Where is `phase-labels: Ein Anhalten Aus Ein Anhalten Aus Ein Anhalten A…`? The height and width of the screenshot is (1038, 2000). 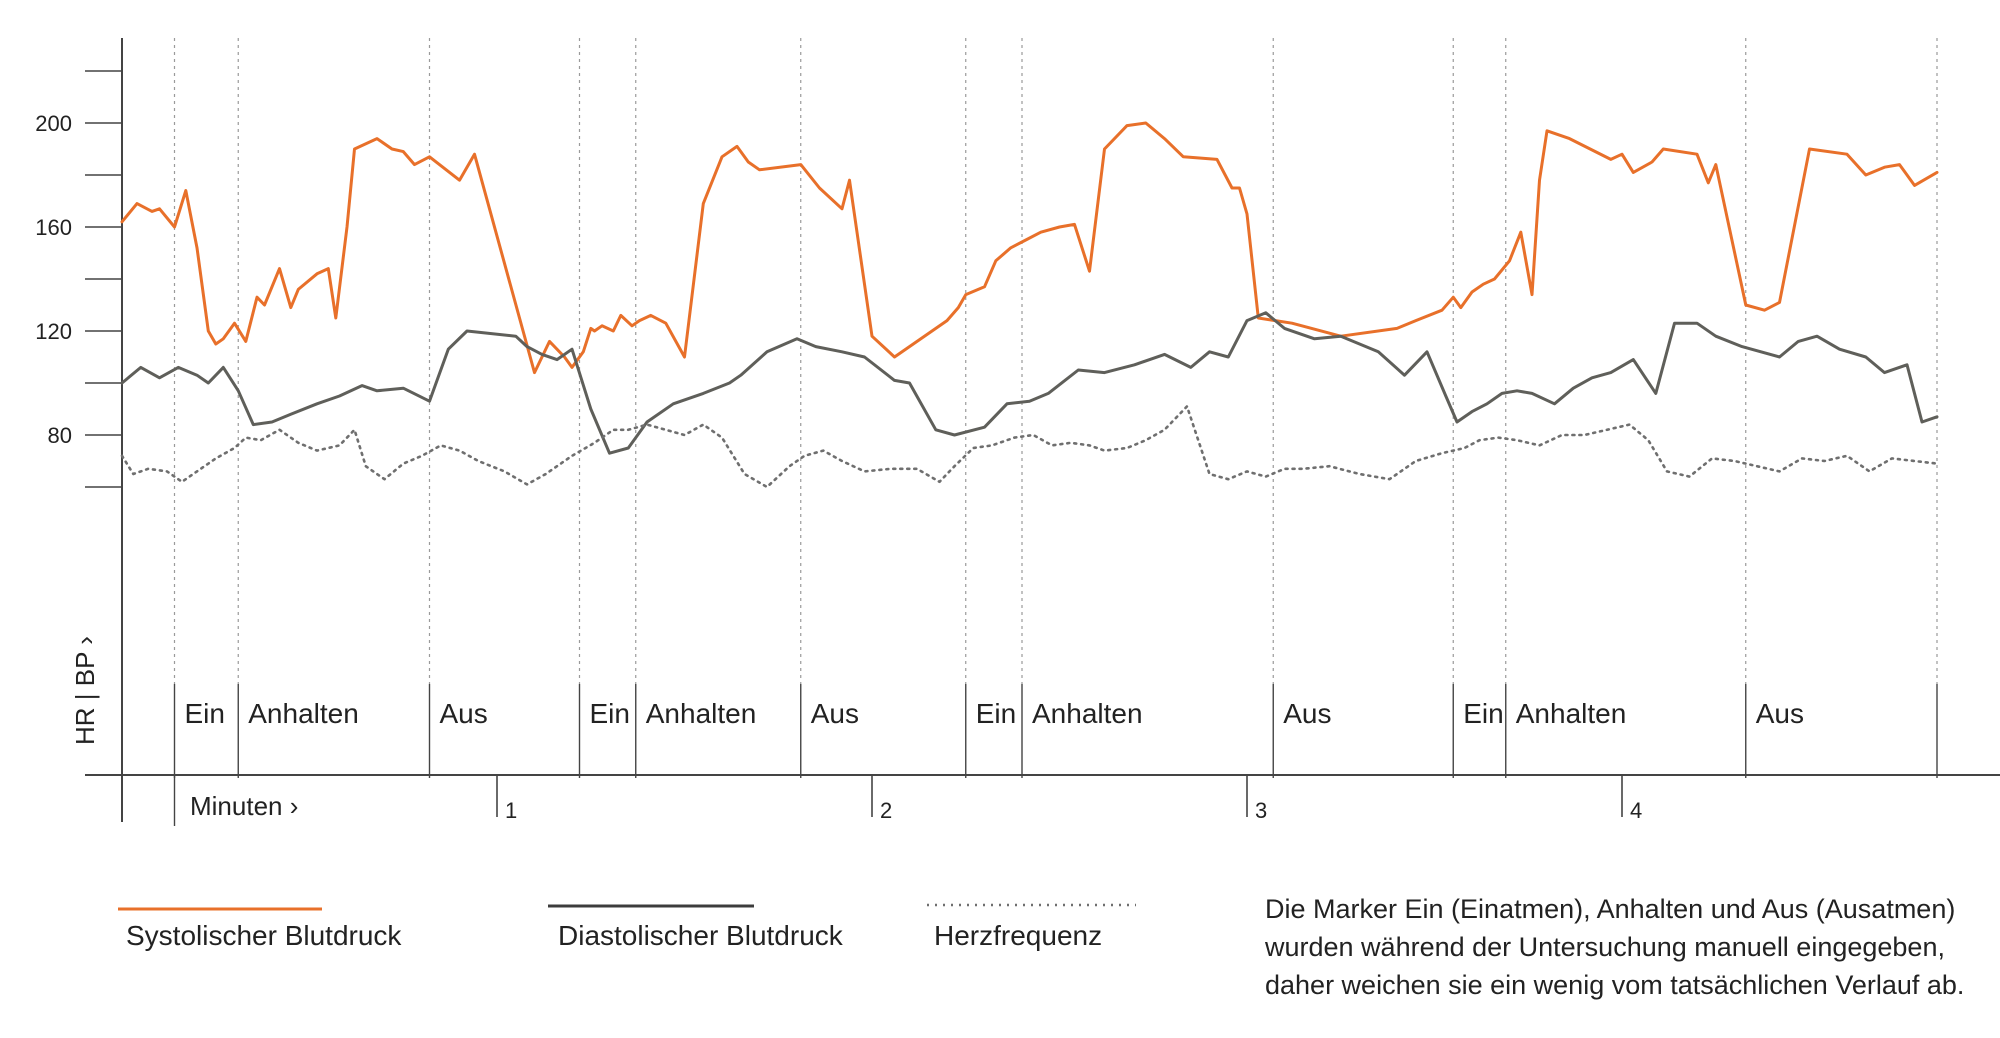 phase-labels: Ein Anhalten Aus Ein Anhalten Aus Ein Anhalten A… is located at coordinates (995, 713).